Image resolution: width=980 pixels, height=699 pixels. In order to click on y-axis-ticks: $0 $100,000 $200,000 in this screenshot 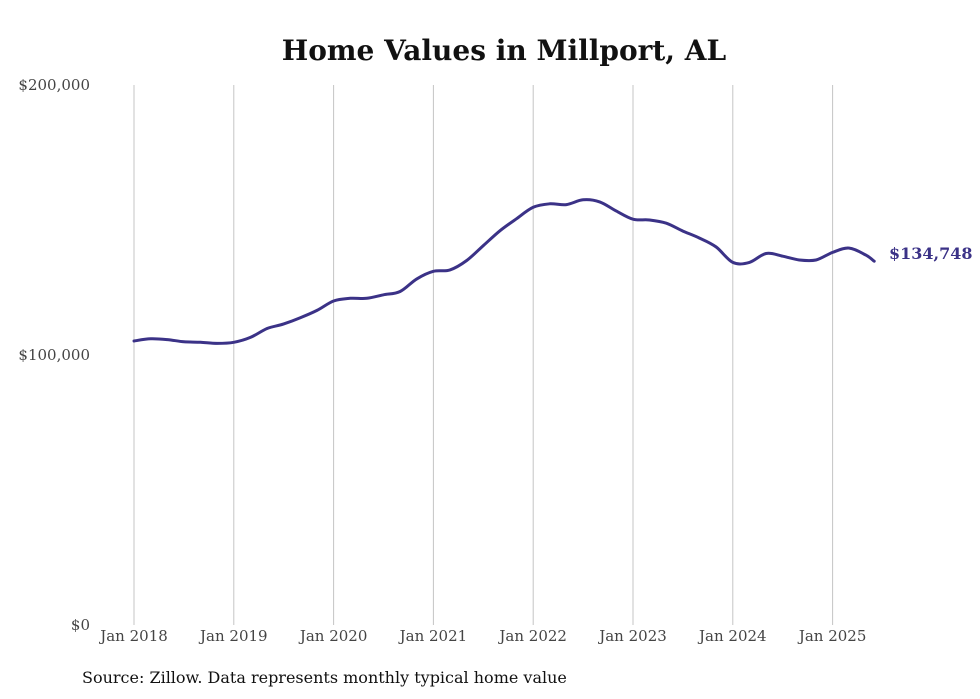, I will do `click(54, 355)`.